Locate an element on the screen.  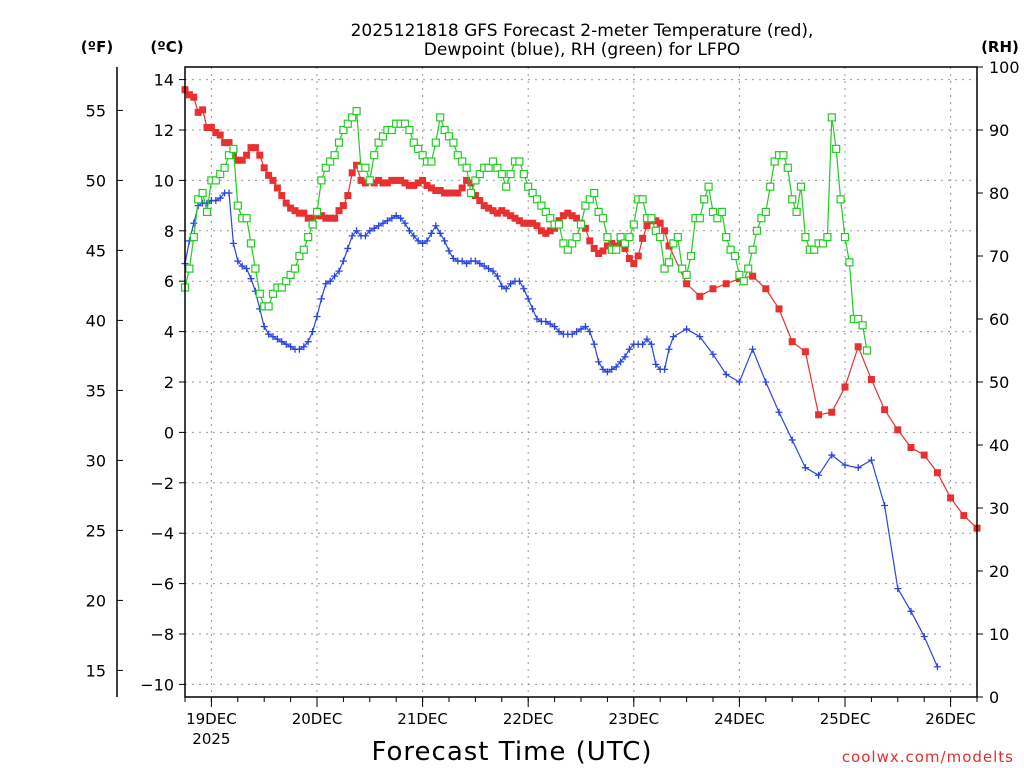
fahrenheit-tick-label: 15 is located at coordinates (96, 670).